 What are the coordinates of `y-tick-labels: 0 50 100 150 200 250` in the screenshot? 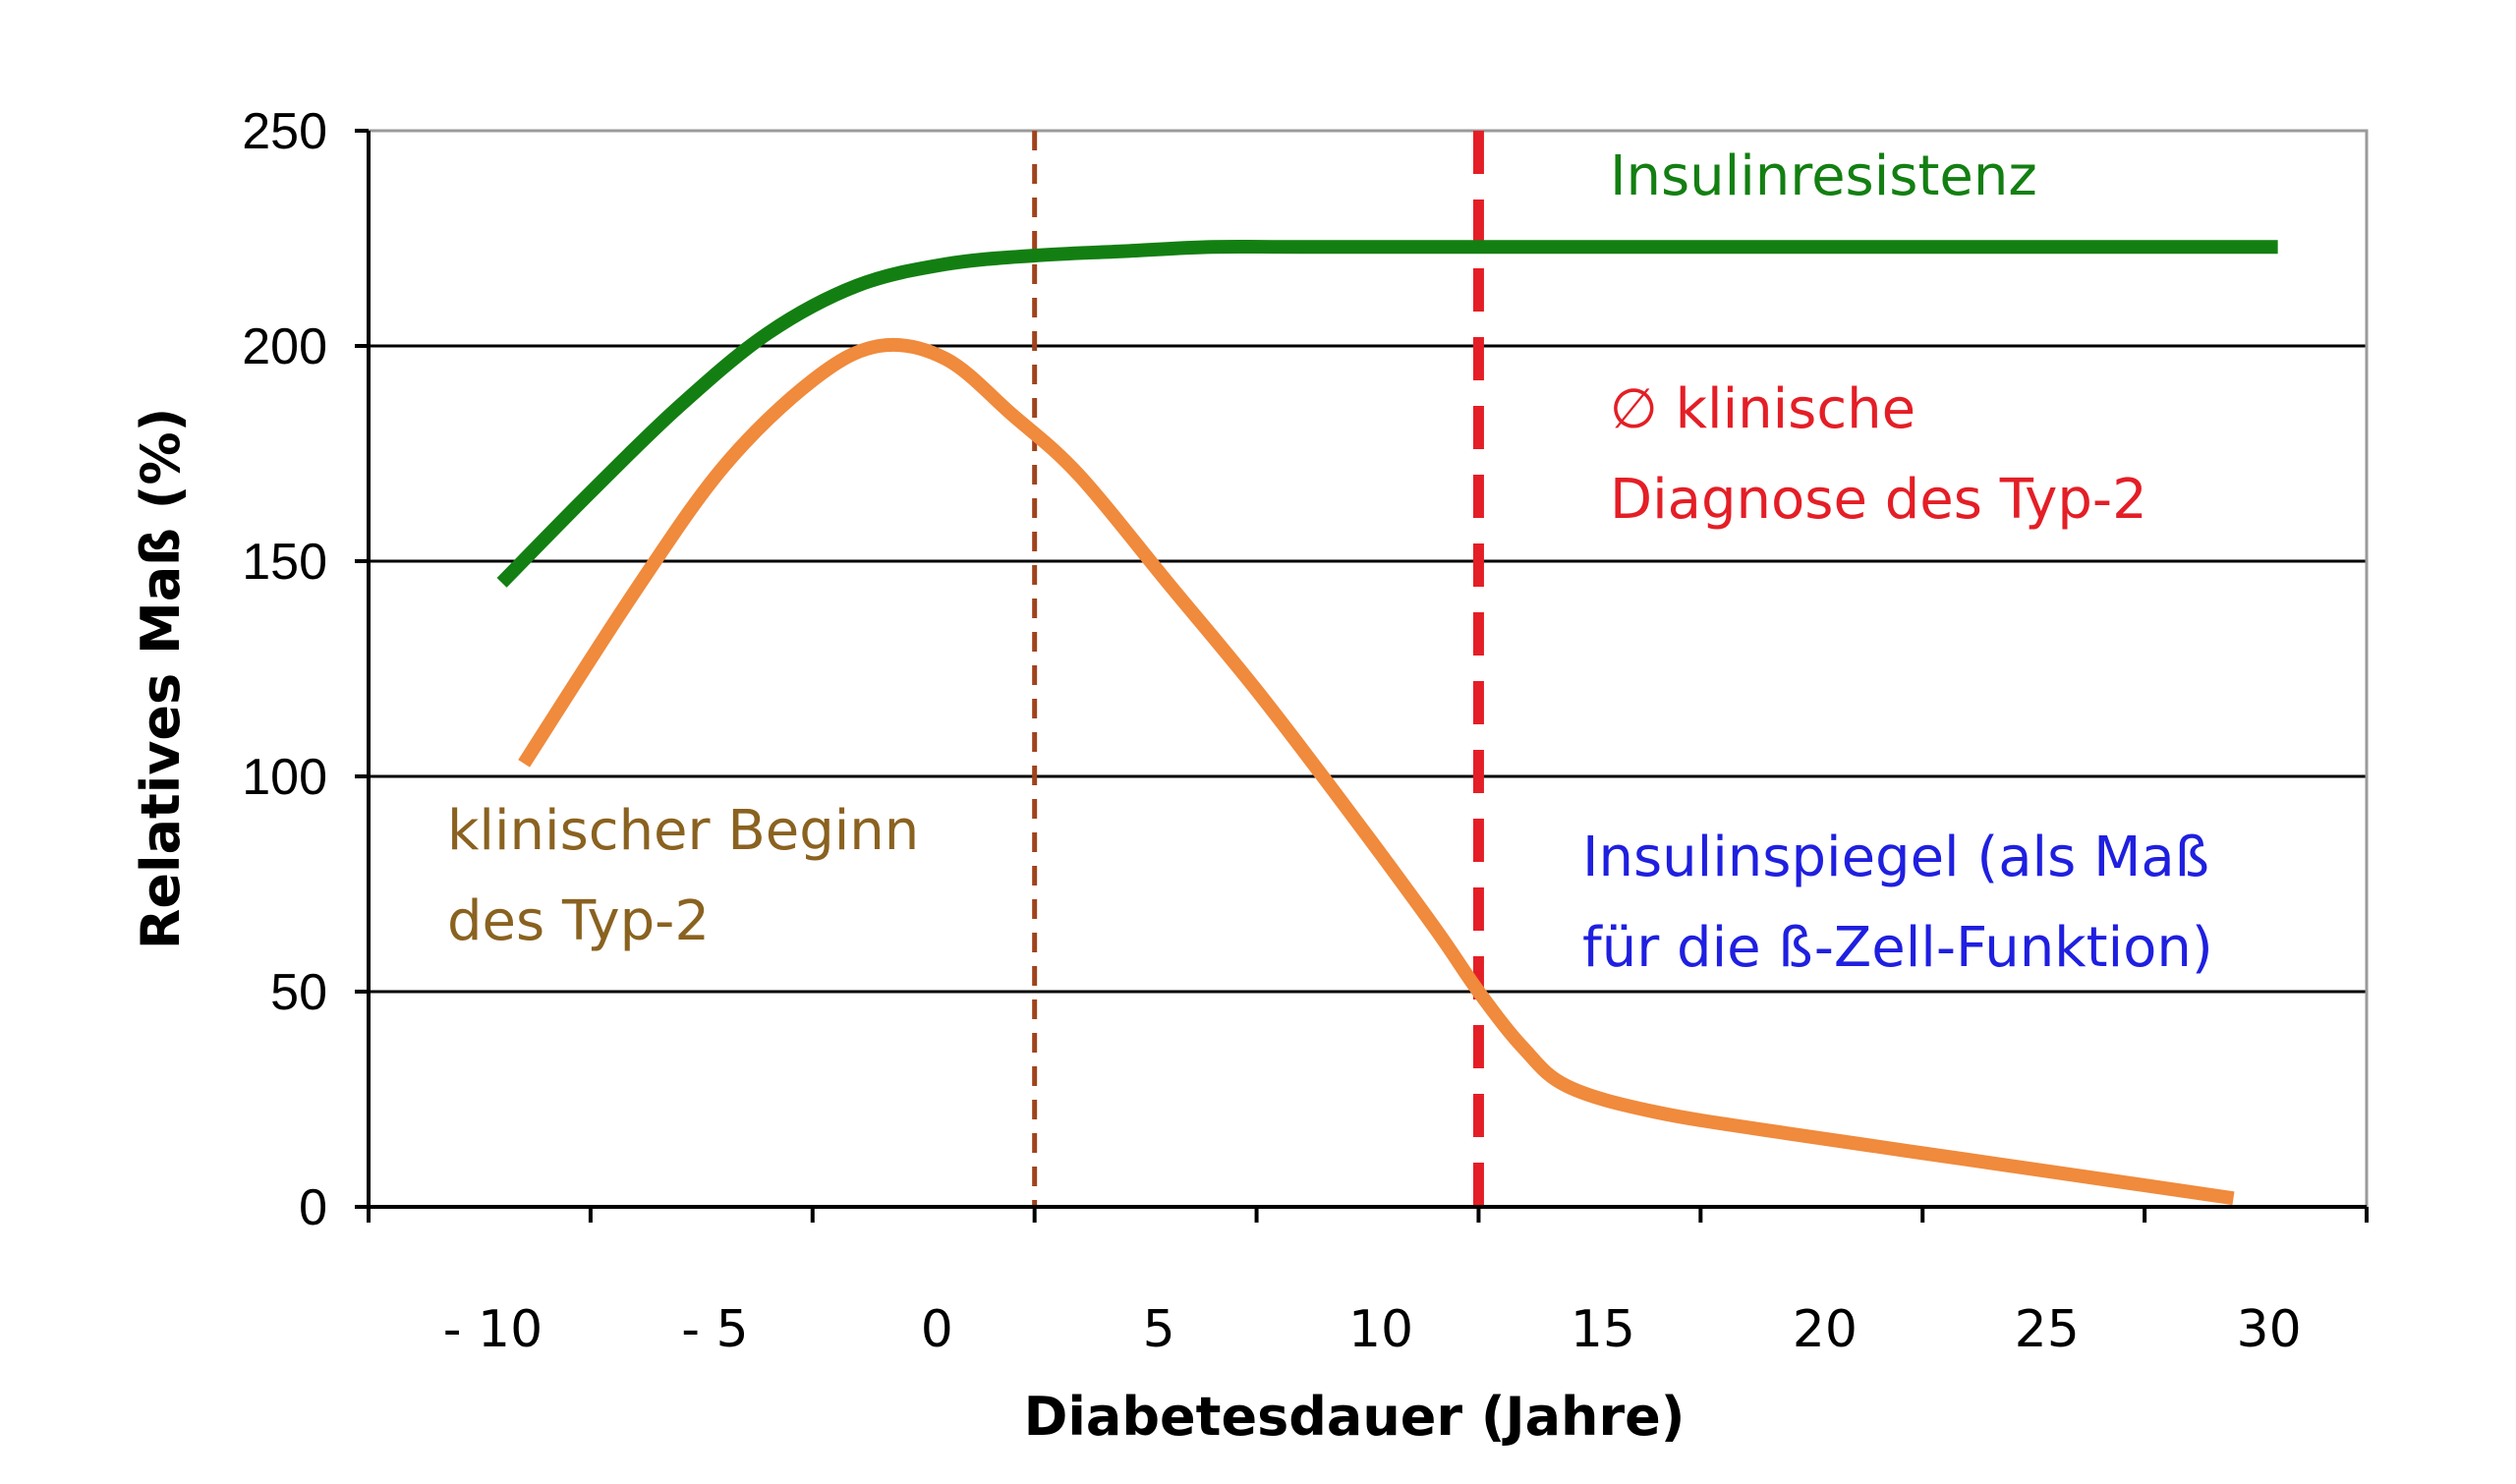 It's located at (284, 669).